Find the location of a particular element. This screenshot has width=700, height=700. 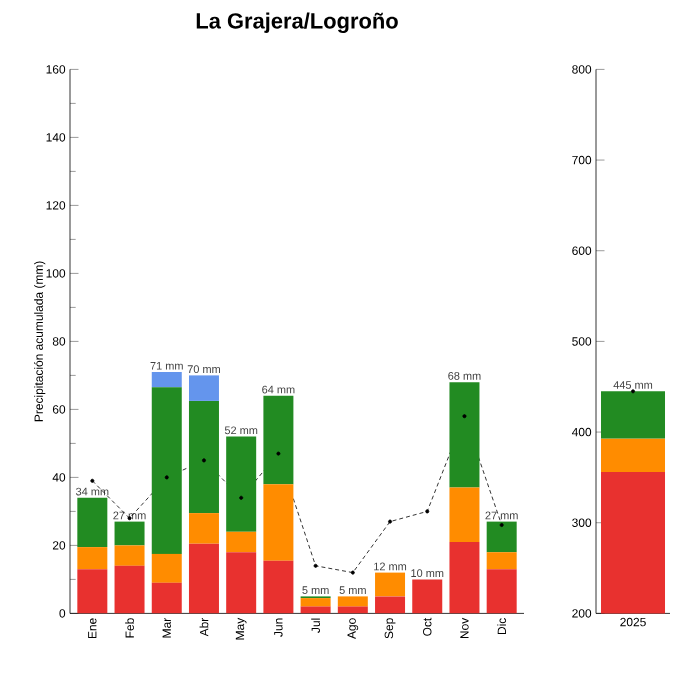

chart-title: La Grajera/Logroño is located at coordinates (297, 23).